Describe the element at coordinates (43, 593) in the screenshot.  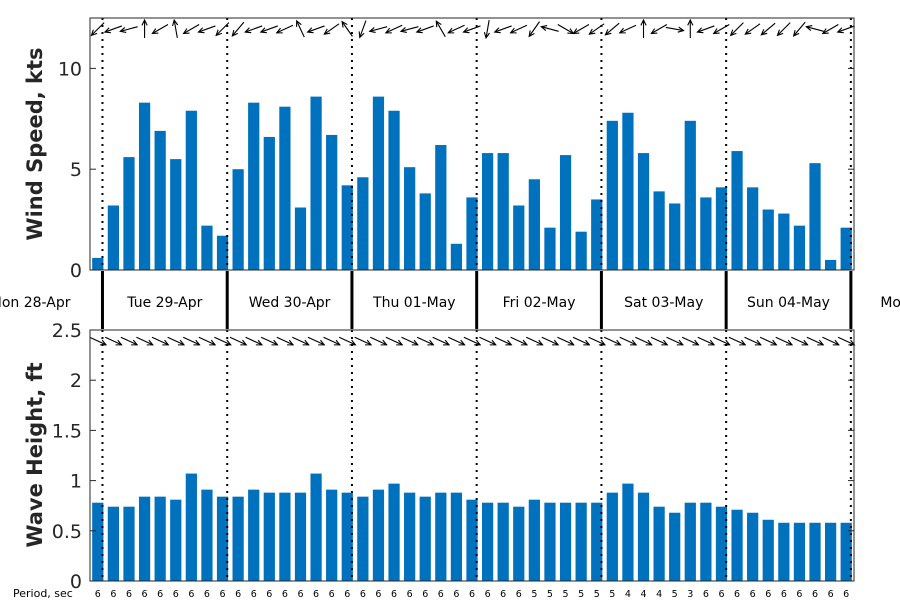
I see `period-title: Period, sec` at that location.